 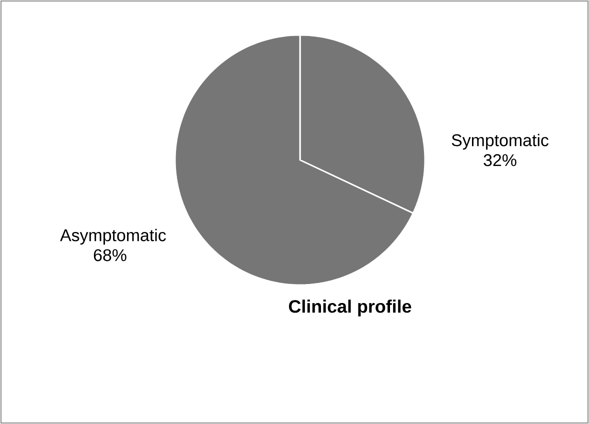 I want to click on data-label: 68%, so click(x=110, y=255).